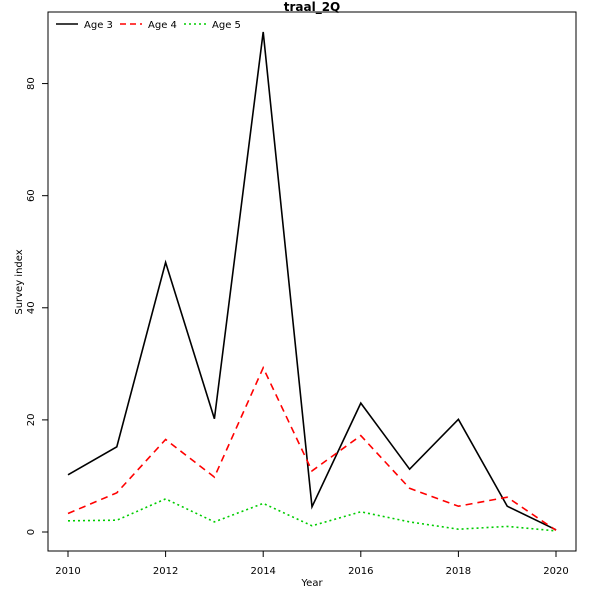  What do you see at coordinates (458, 571) in the screenshot?
I see `x-tick-label: 2018` at bounding box center [458, 571].